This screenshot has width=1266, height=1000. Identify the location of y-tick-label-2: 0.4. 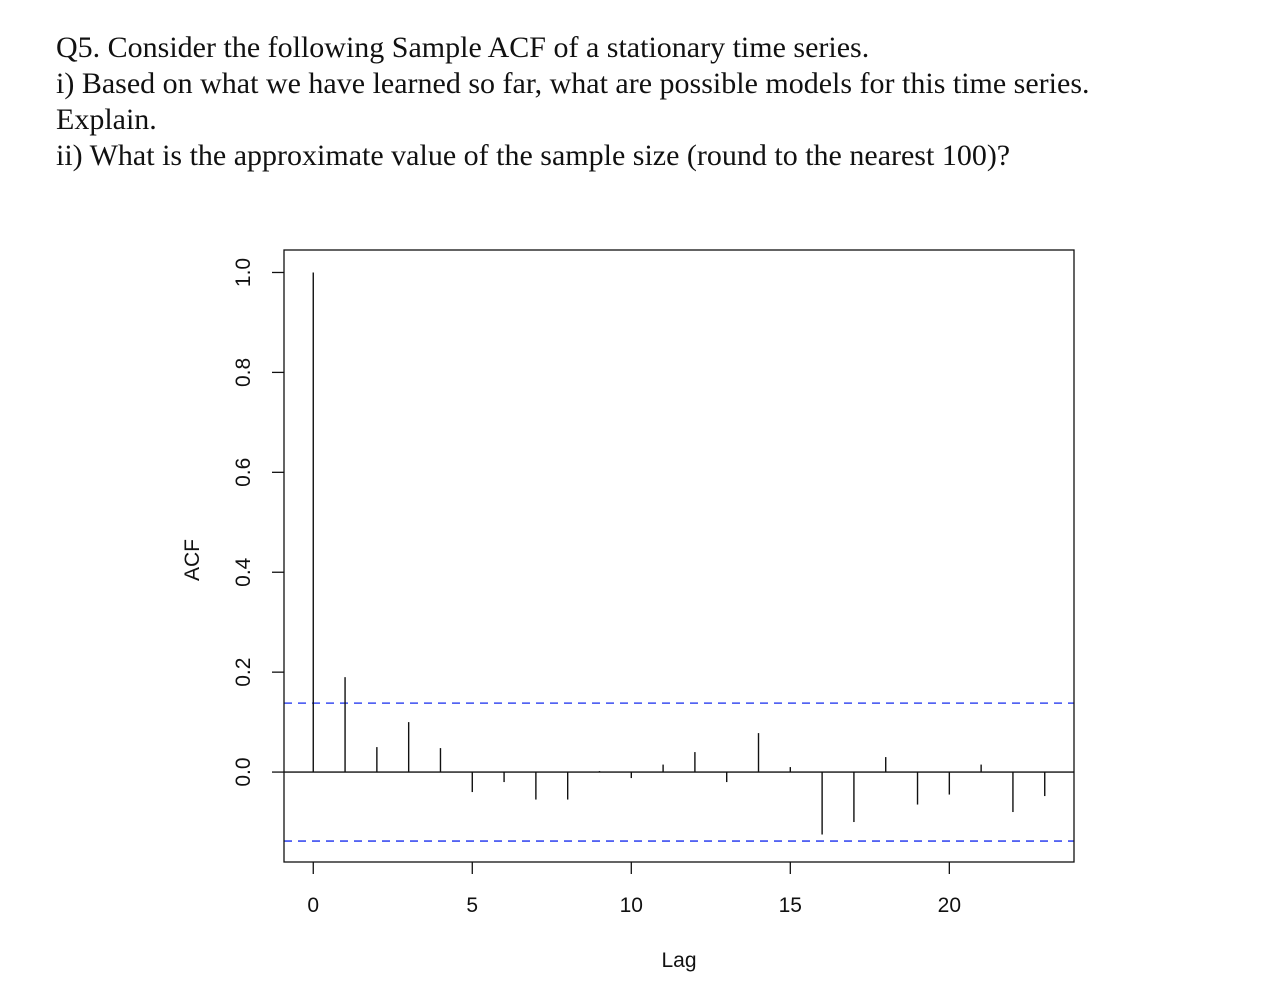
(243, 572).